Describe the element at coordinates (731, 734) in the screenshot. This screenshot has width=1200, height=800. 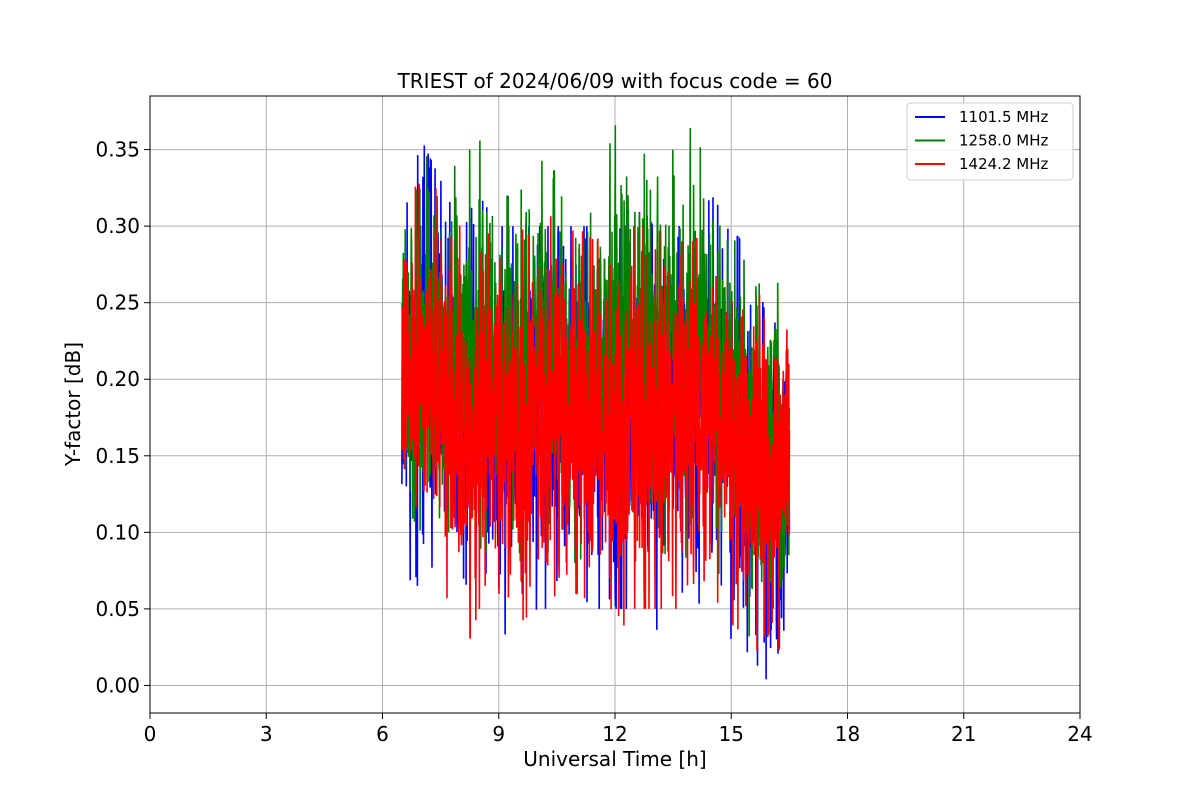
I see `x-tick-label: 15` at that location.